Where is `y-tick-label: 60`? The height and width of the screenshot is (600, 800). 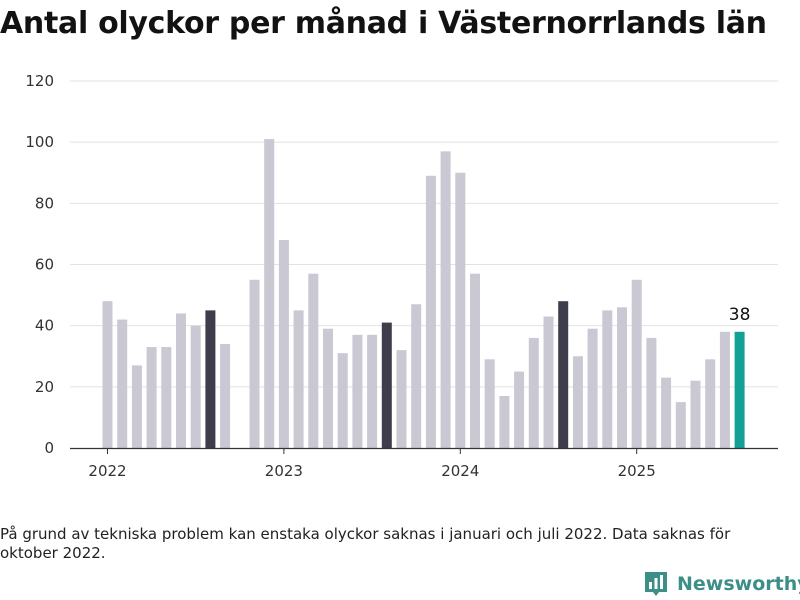
y-tick-label: 60 is located at coordinates (44, 265).